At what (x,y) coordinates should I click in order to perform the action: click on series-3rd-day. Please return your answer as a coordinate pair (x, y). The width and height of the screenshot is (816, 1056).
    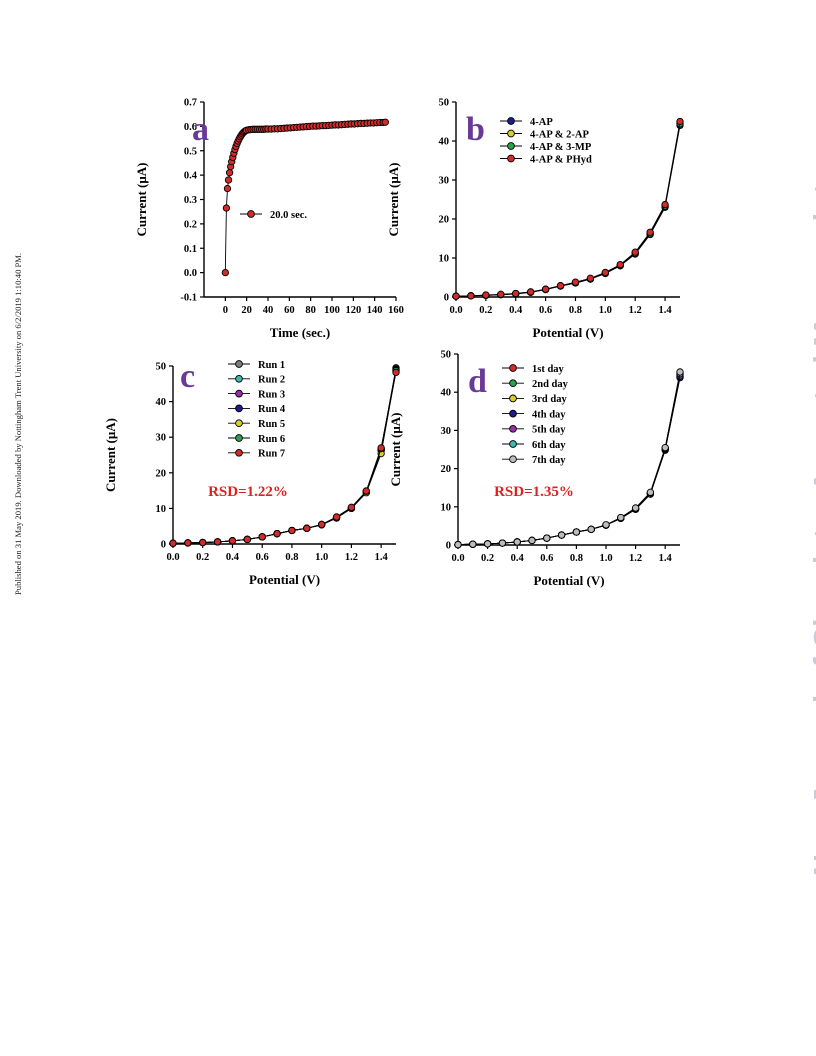
    Looking at the image, I should click on (569, 459).